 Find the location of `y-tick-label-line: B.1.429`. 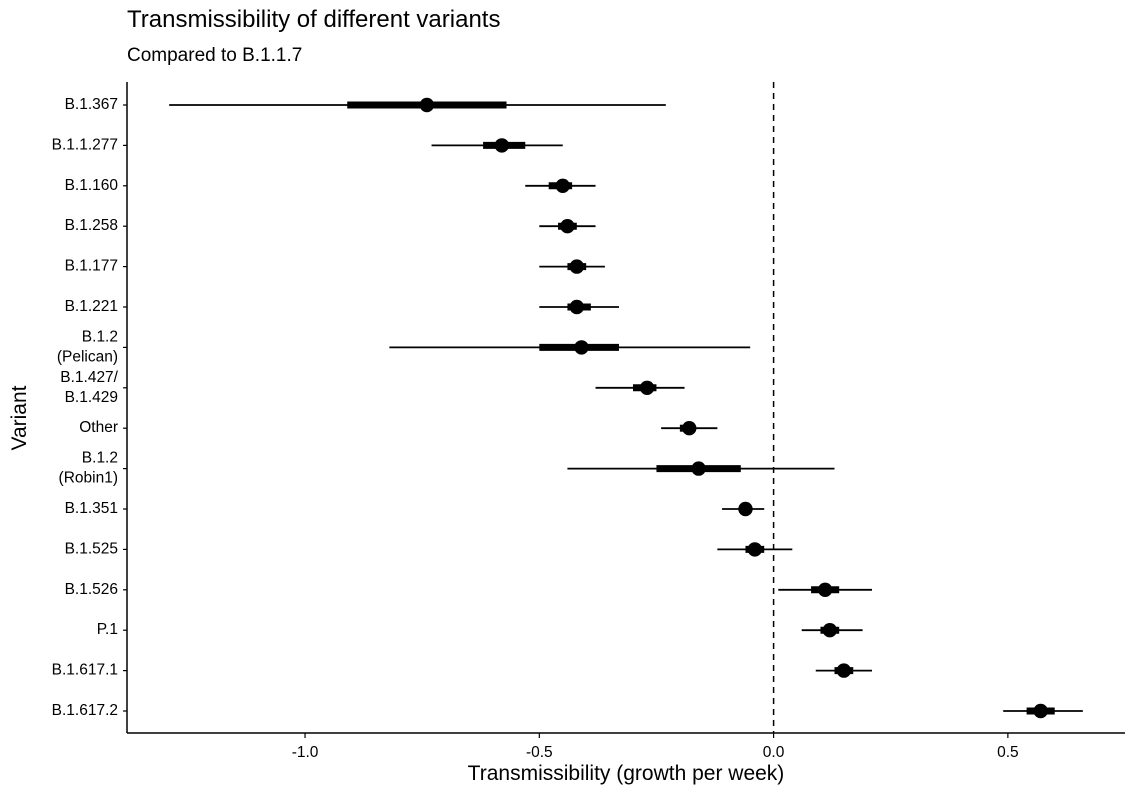

y-tick-label-line: B.1.429 is located at coordinates (91, 397).